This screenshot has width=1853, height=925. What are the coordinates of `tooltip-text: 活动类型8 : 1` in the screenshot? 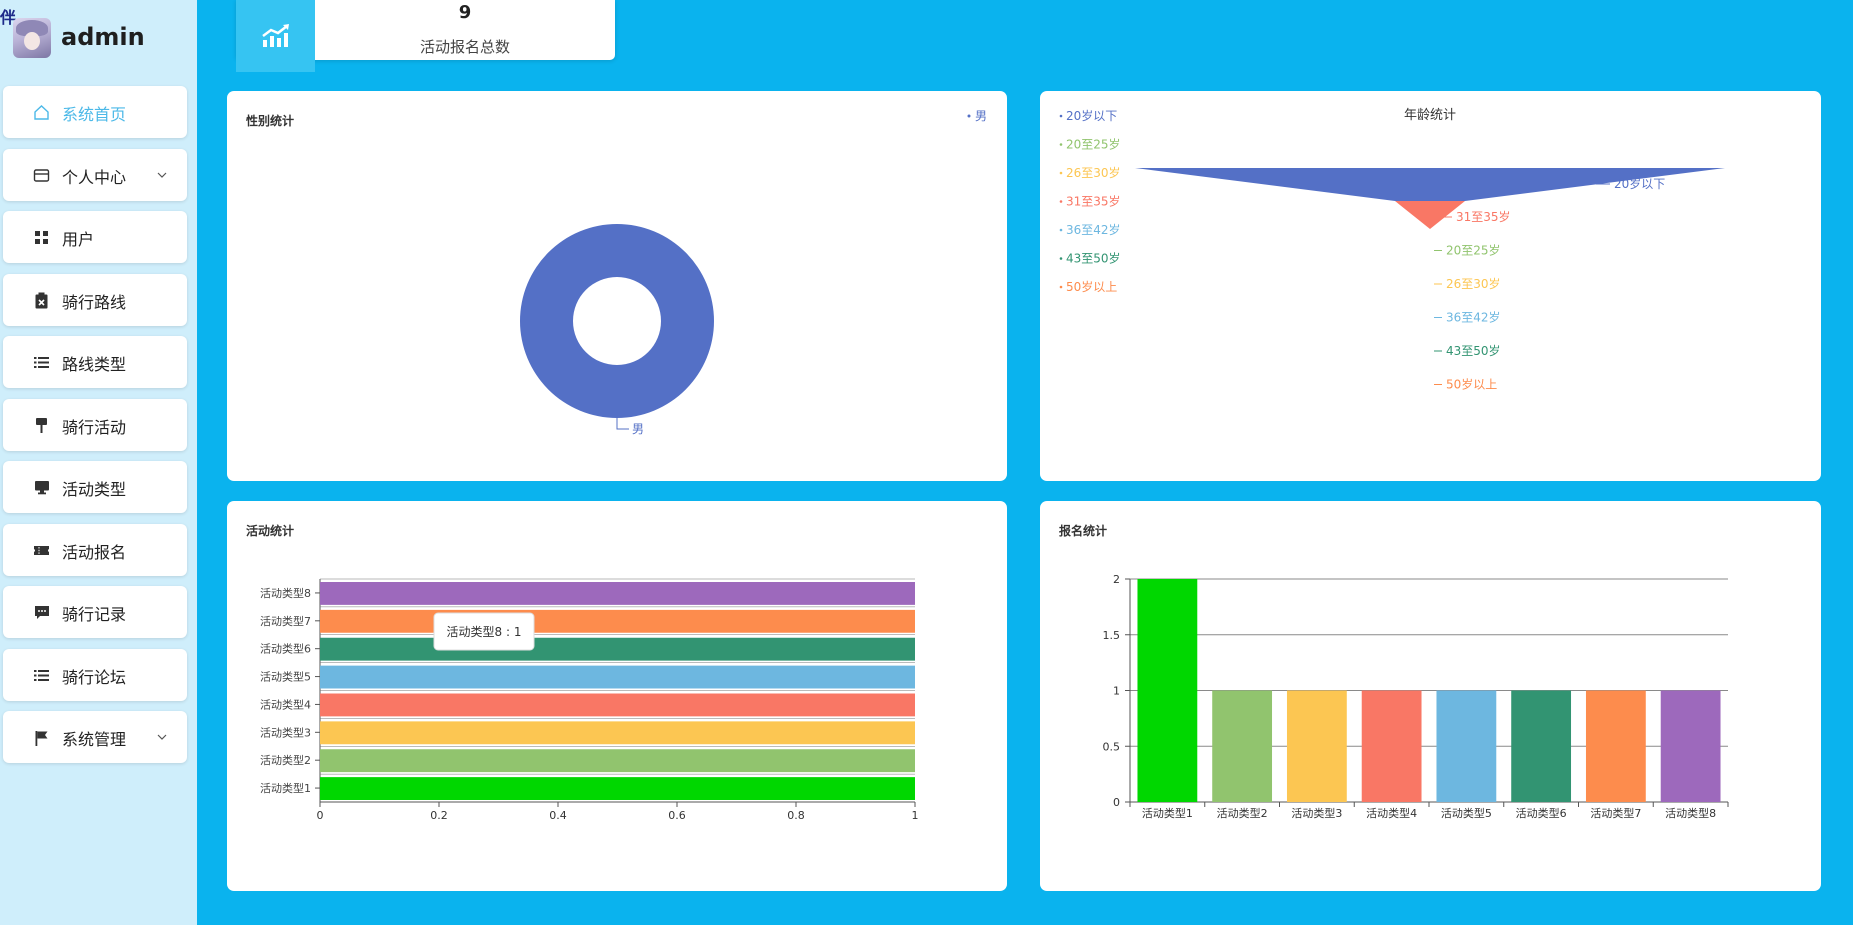 It's located at (484, 632).